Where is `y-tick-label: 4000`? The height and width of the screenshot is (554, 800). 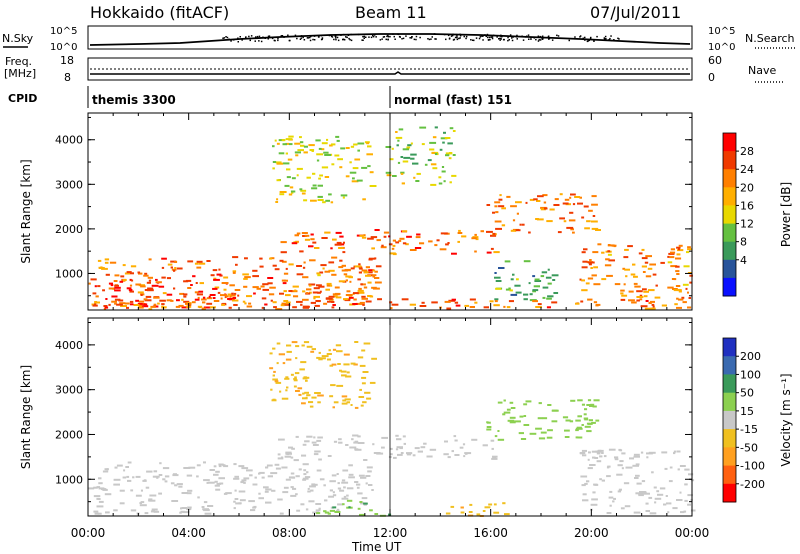 y-tick-label: 4000 is located at coordinates (69, 345).